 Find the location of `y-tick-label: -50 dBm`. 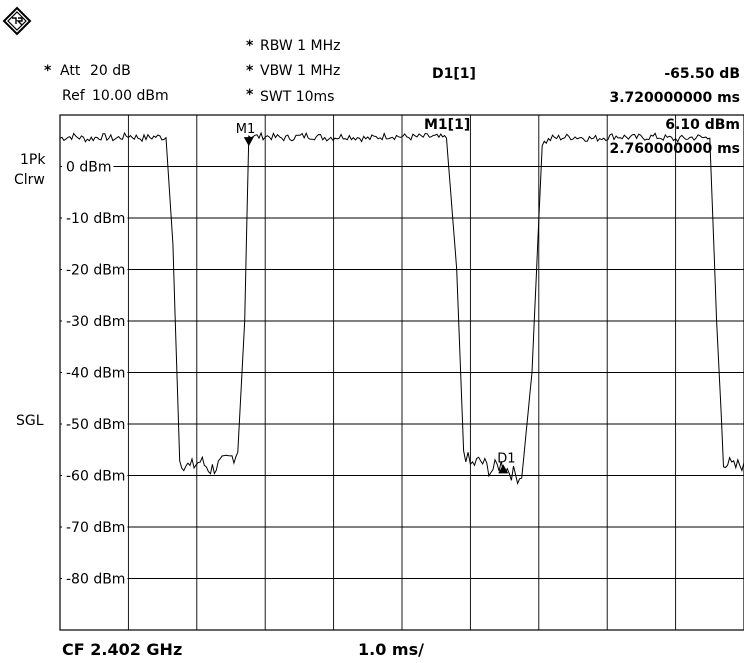

y-tick-label: -50 dBm is located at coordinates (95, 425).